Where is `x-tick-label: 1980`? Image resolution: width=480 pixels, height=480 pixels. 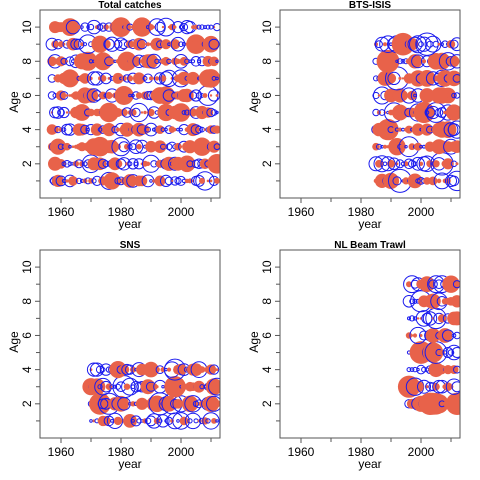 x-tick-label: 1980 is located at coordinates (121, 212).